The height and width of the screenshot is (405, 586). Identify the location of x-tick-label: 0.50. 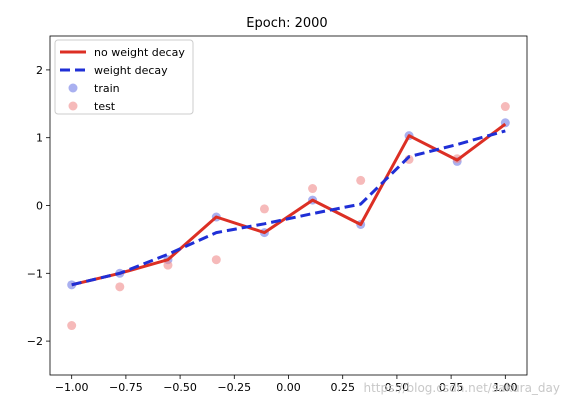
(397, 387).